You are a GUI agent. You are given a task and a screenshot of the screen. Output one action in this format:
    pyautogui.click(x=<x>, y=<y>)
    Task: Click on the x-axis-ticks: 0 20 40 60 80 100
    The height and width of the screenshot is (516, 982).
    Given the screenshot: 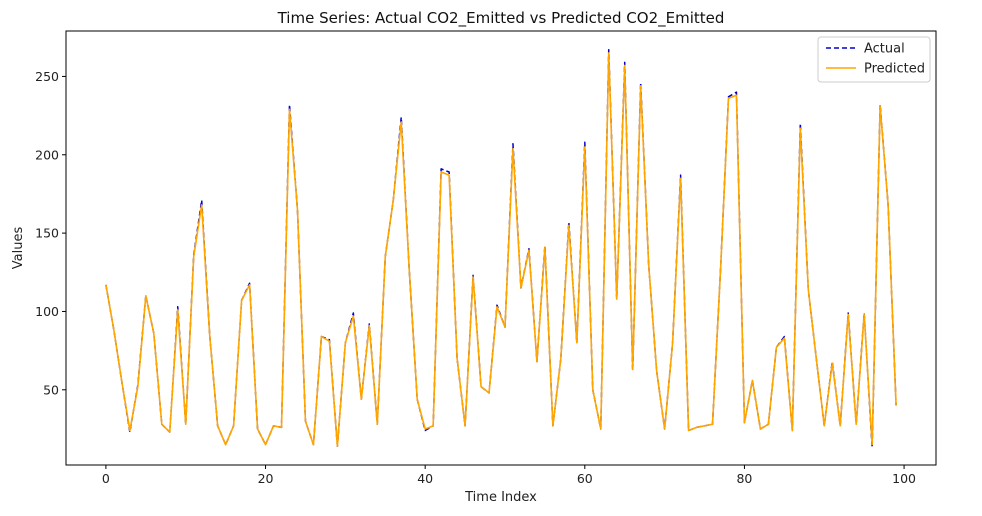 What is the action you would take?
    pyautogui.click(x=509, y=475)
    